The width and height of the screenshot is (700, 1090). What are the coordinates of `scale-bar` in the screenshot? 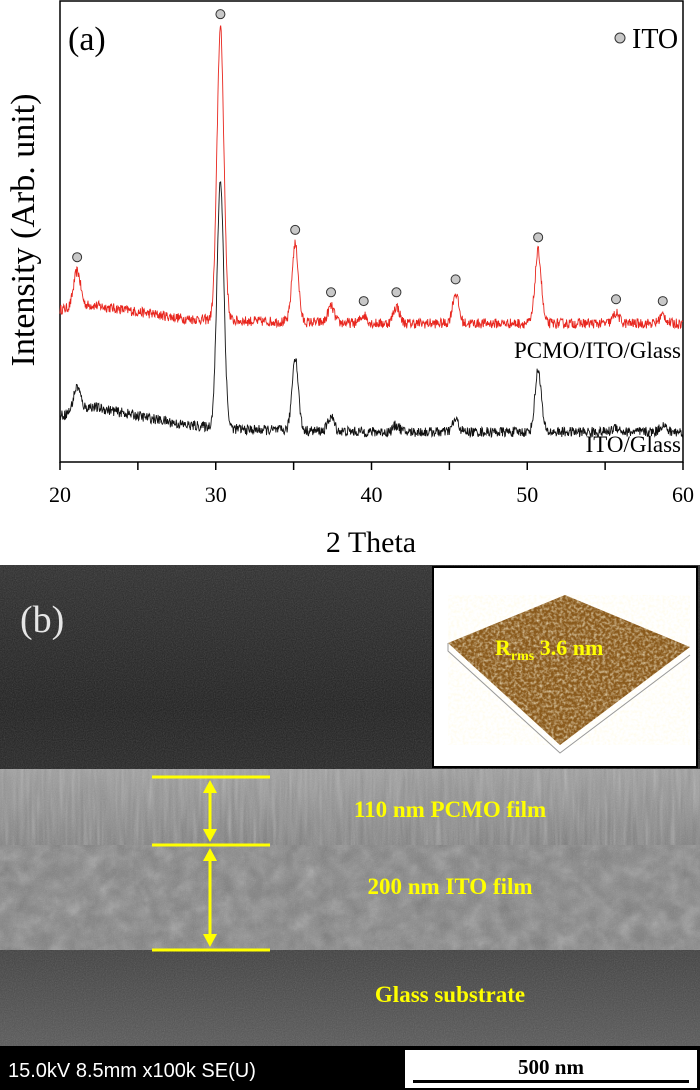 It's located at (551, 1081).